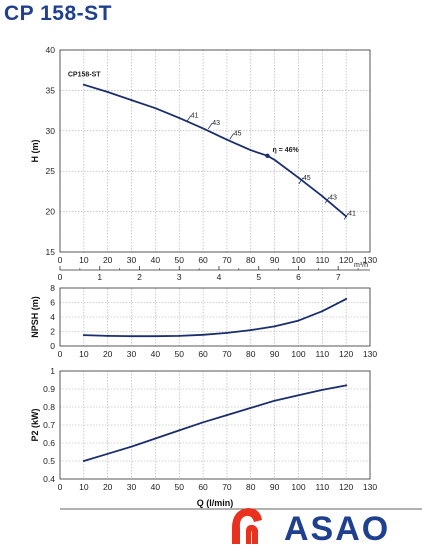 The image size is (422, 549). What do you see at coordinates (337, 529) in the screenshot?
I see `logo-text: ASAO` at bounding box center [337, 529].